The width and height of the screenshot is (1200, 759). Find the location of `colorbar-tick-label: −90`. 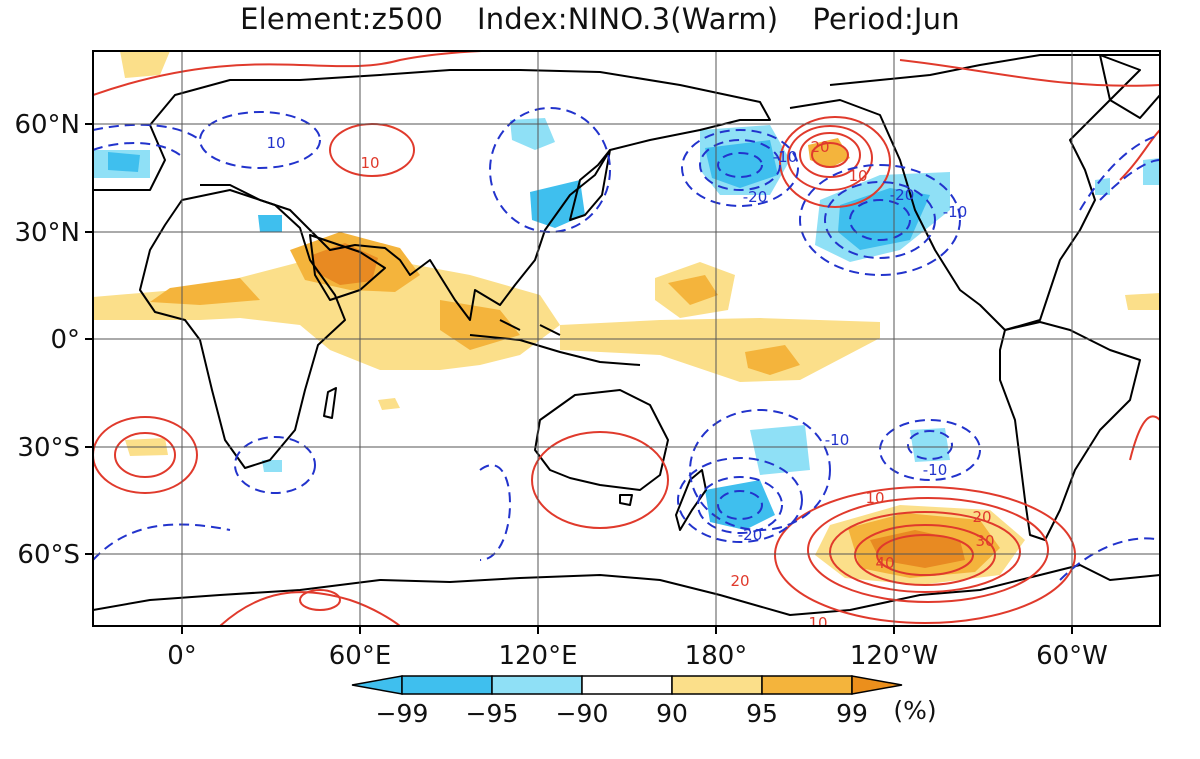

colorbar-tick-label: −90 is located at coordinates (582, 713).